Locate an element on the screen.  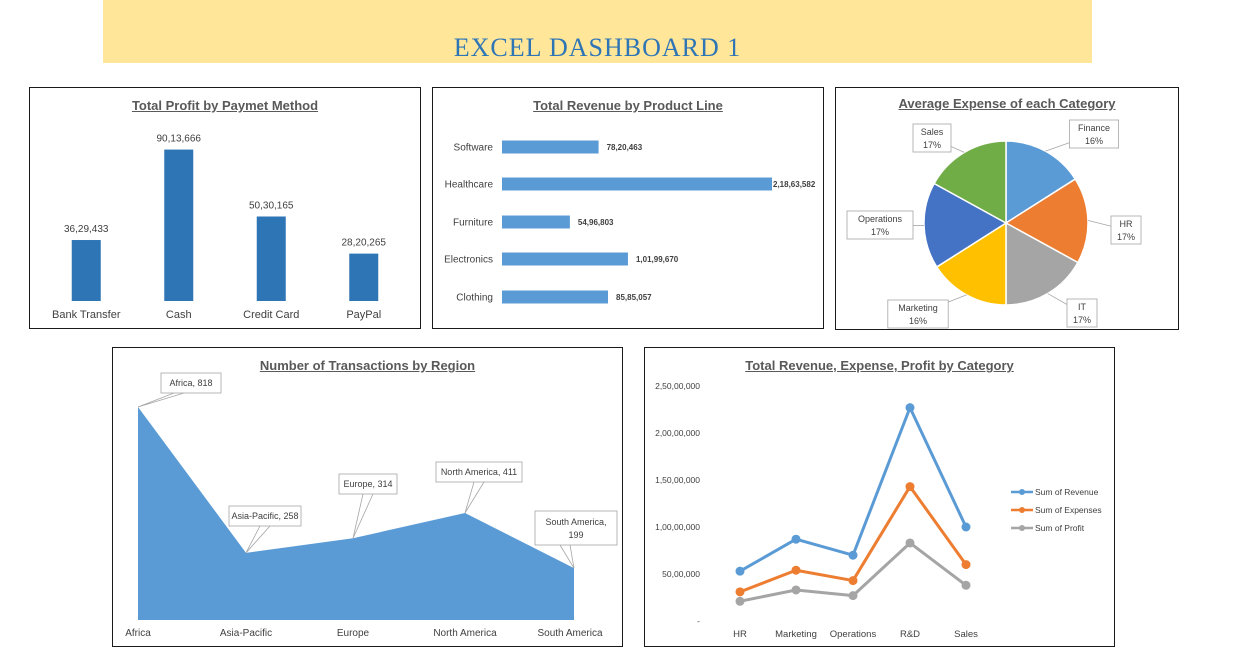
x-tick-label: Africa is located at coordinates (138, 633).